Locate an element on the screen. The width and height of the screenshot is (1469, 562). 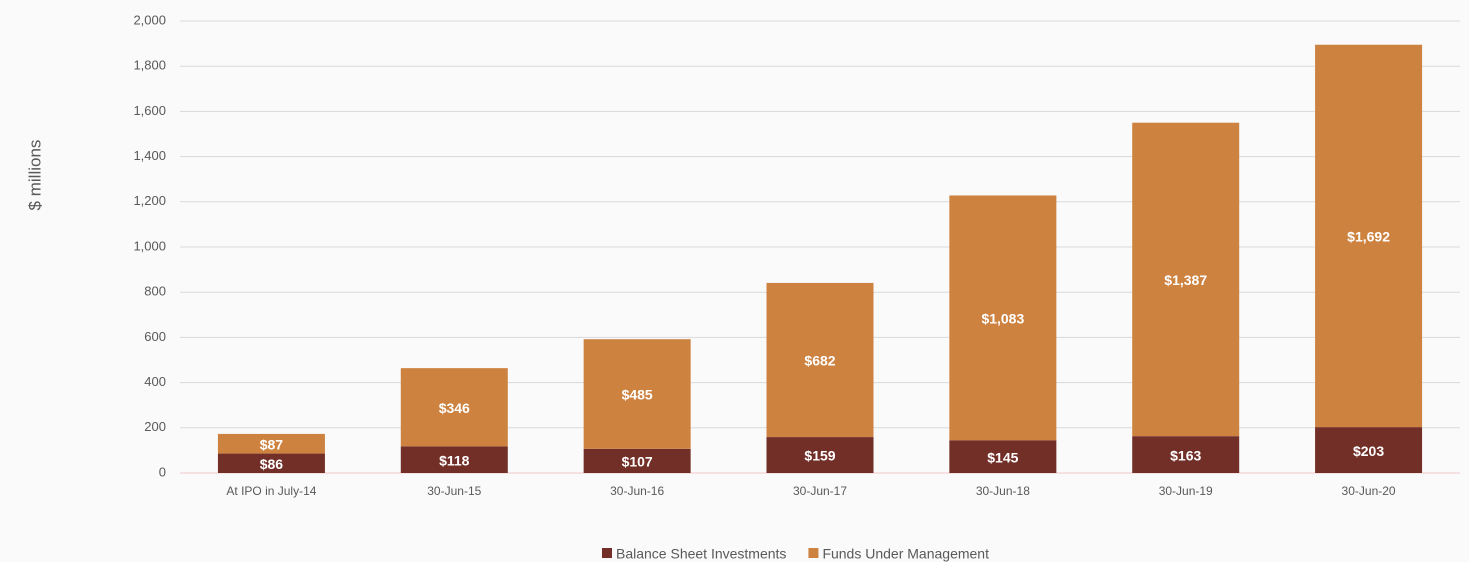
value-label: $1,692 is located at coordinates (1368, 237).